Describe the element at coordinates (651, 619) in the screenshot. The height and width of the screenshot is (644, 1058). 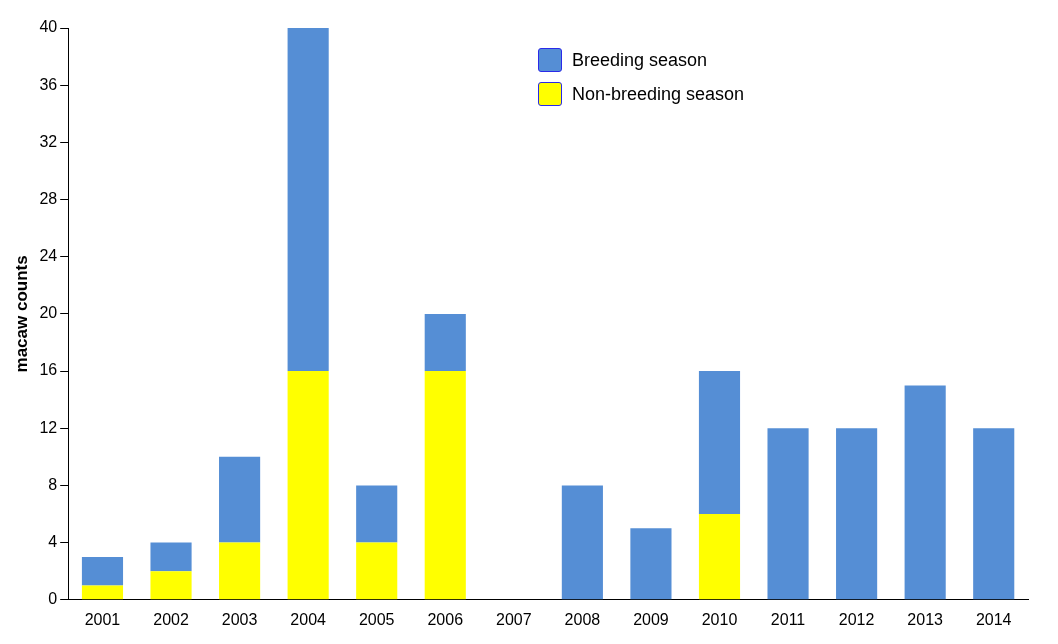
I see `x-tick-label: 2009` at that location.